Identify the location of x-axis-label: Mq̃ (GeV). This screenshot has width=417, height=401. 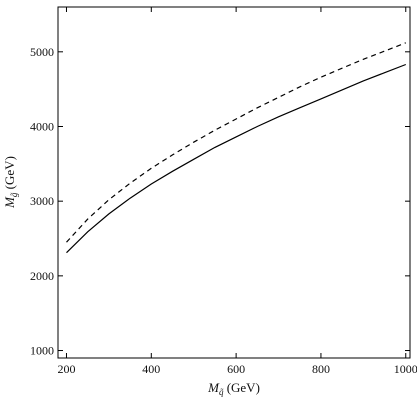
(233, 388).